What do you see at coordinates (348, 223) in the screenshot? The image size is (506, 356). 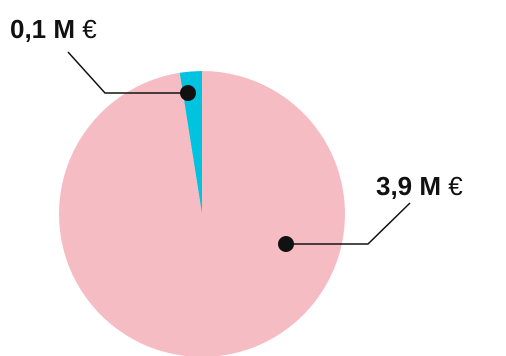 I see `leader-line-large` at bounding box center [348, 223].